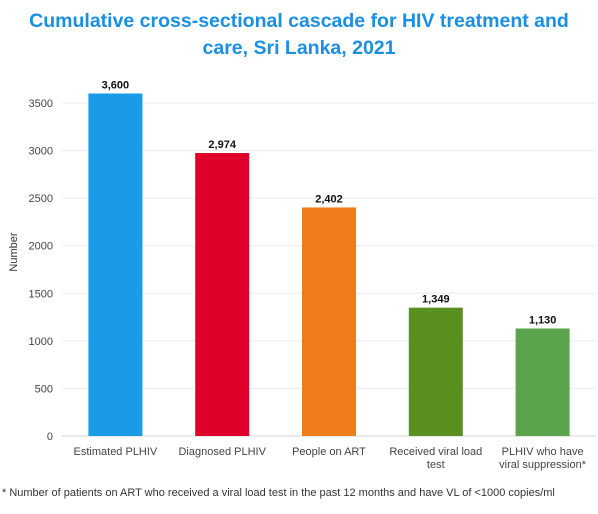  I want to click on x-tick-label: viral suppression*, so click(543, 465).